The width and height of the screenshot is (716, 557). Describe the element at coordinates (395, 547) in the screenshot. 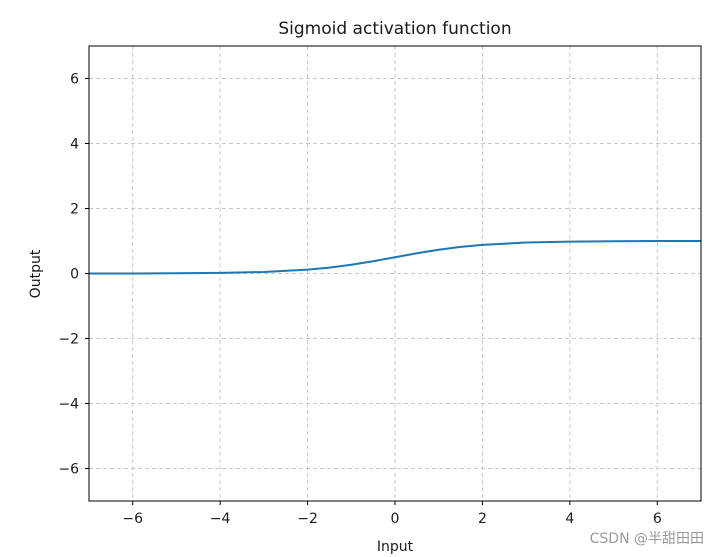

I see `x-axis-label: Input` at that location.